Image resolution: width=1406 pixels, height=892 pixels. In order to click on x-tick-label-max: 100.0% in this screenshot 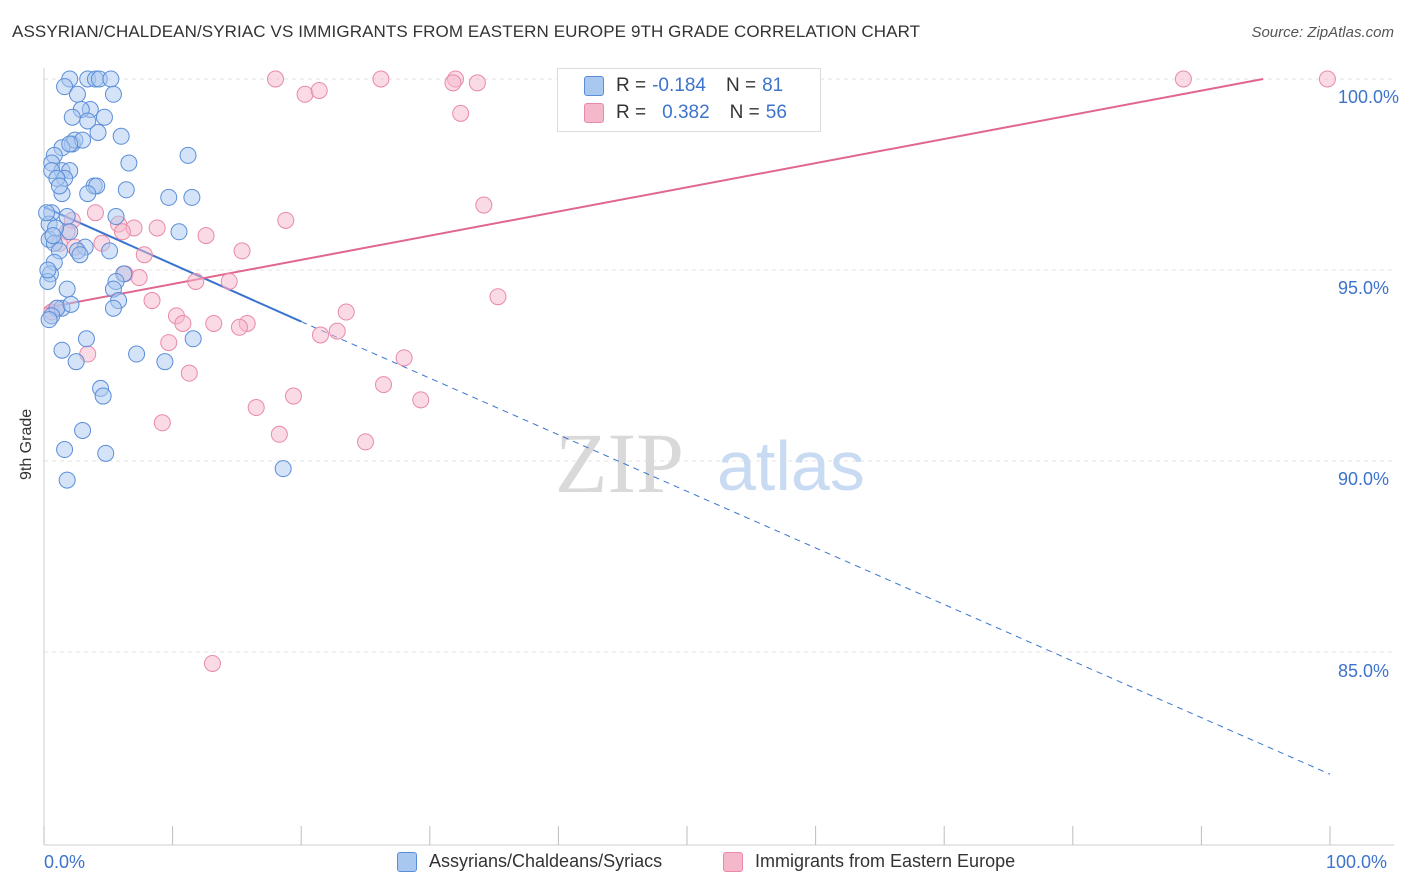, I will do `click(1357, 862)`.